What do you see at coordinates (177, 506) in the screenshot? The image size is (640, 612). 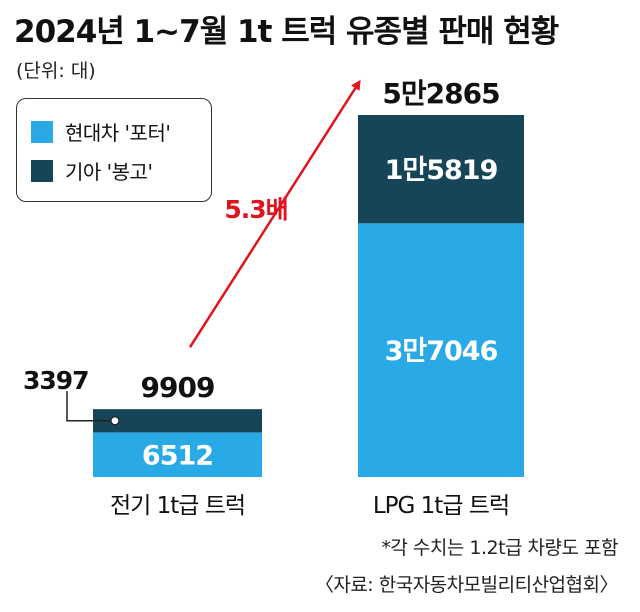 I see `category-label-0: 전기 1t급 트럭` at bounding box center [177, 506].